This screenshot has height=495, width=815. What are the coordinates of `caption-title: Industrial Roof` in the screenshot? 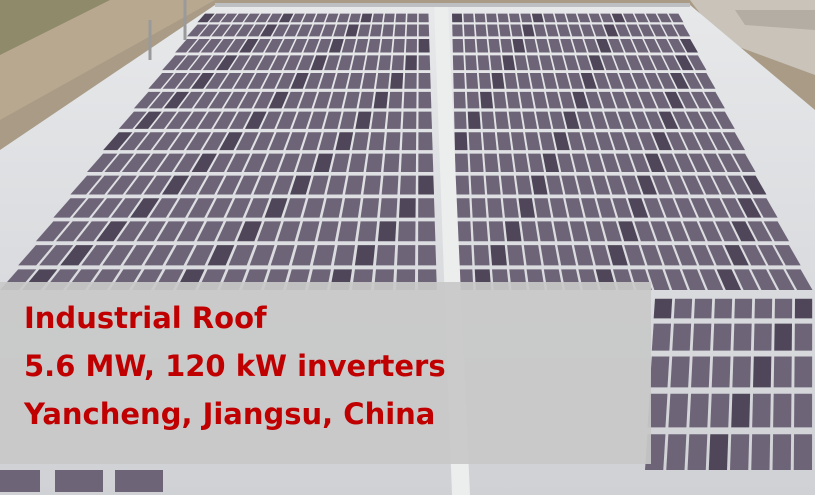 It's located at (337, 318).